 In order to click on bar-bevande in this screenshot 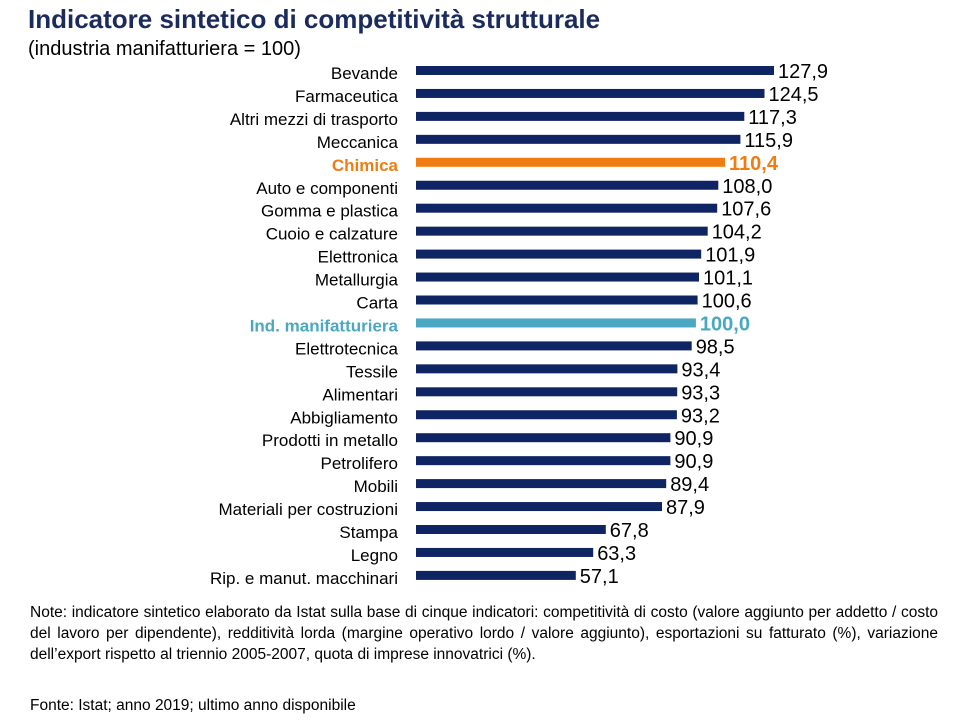, I will do `click(595, 70)`.